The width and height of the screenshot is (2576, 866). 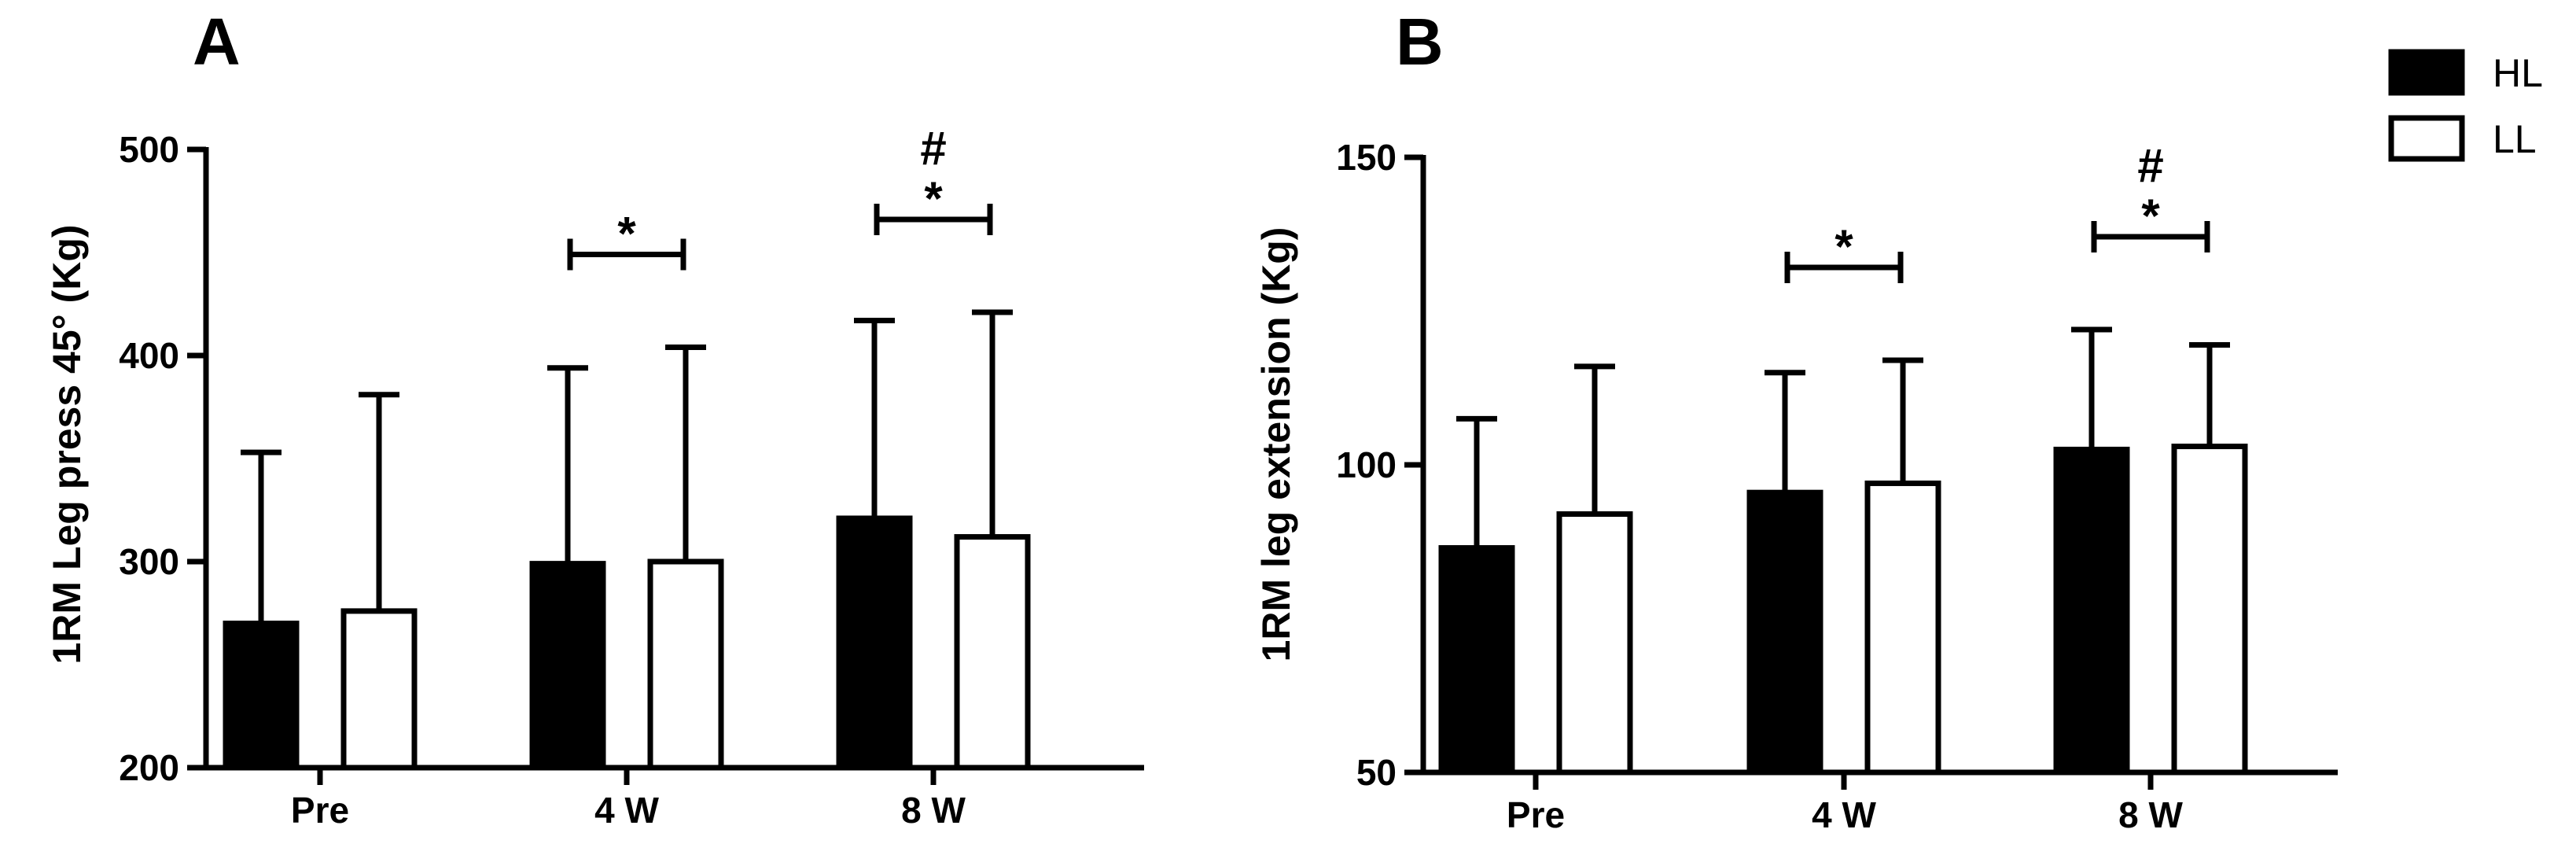 I want to click on legend-label: HL, so click(x=2518, y=73).